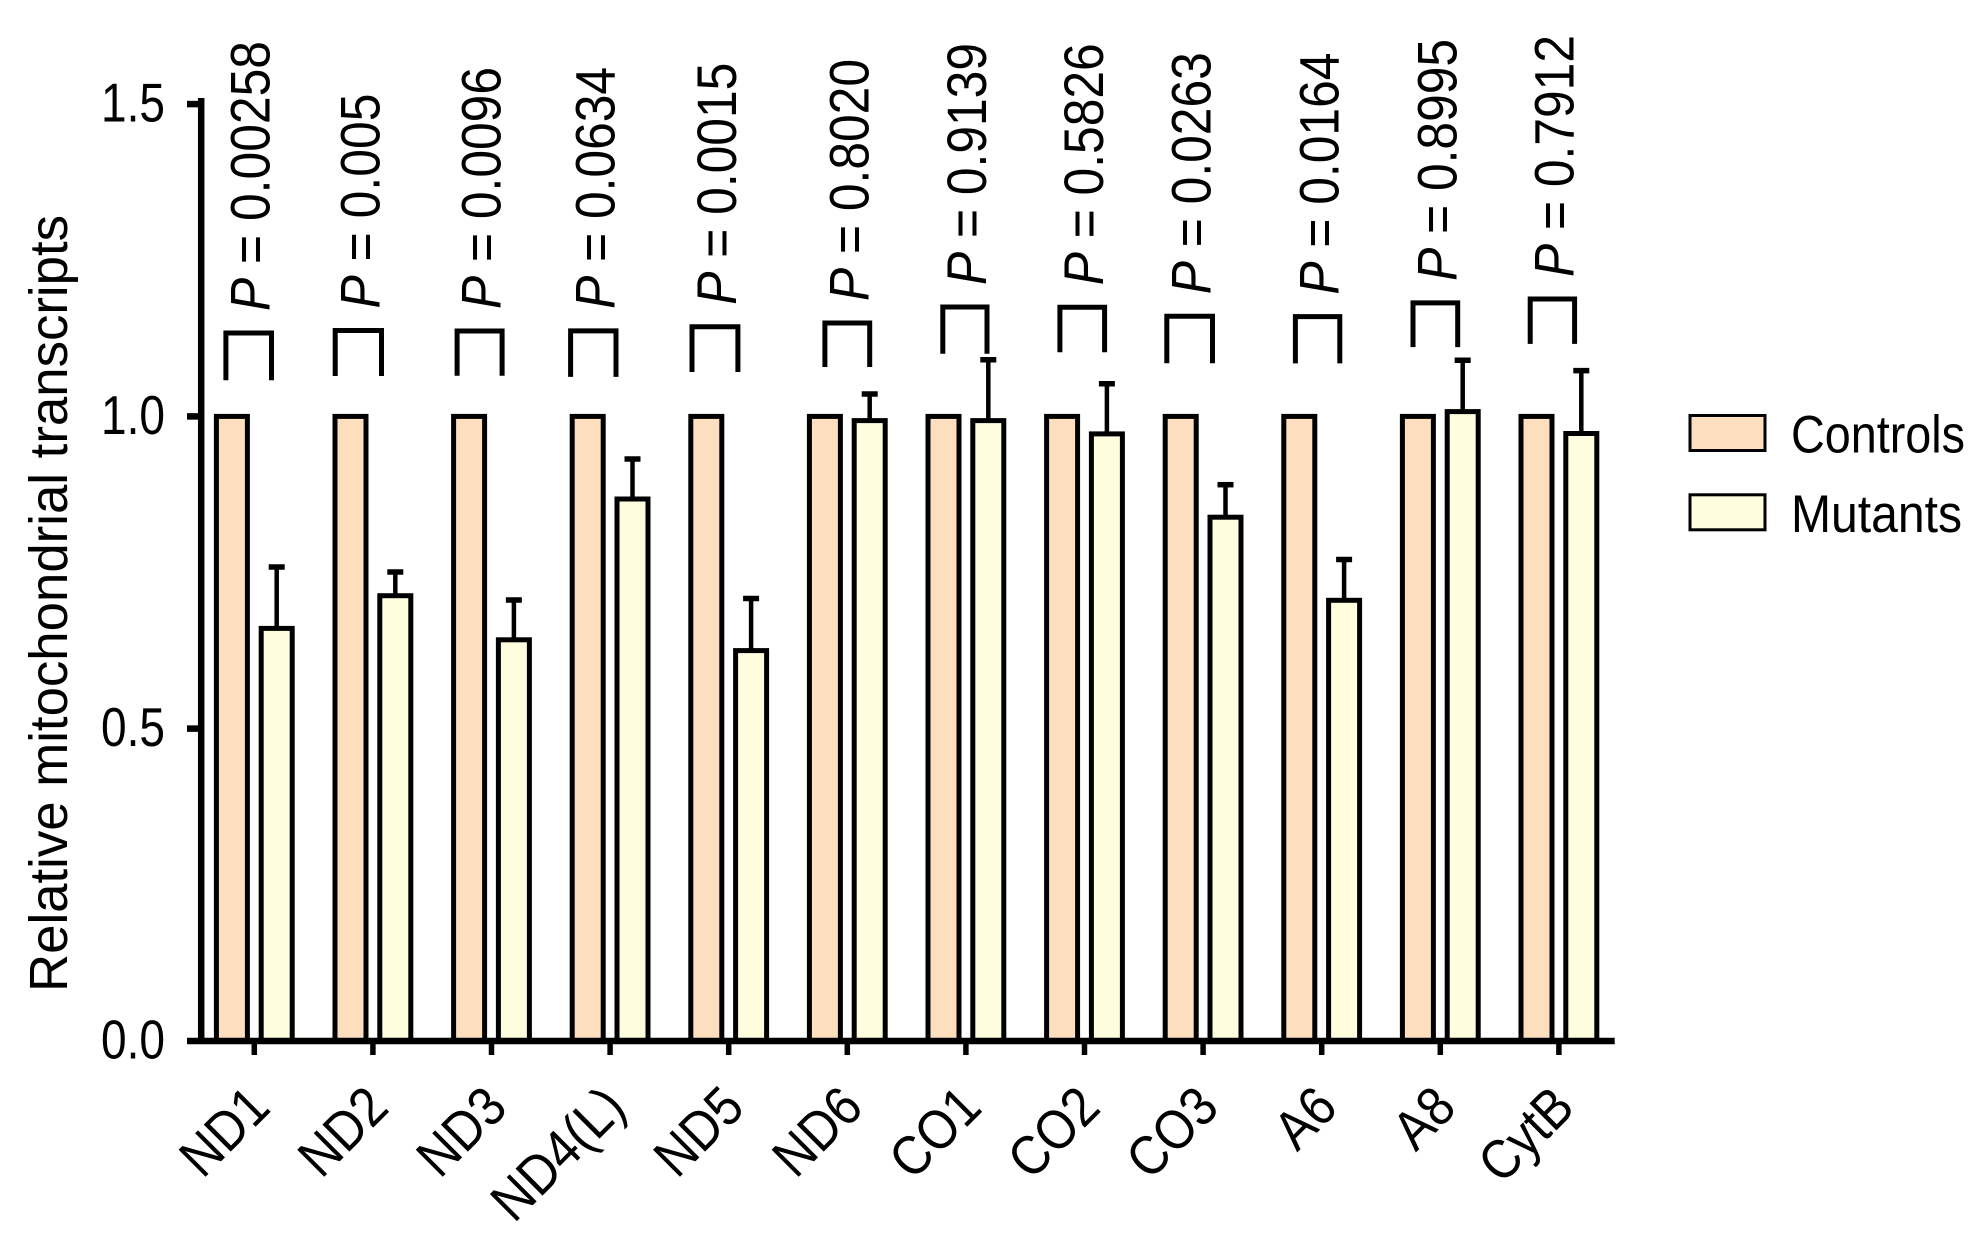 This screenshot has height=1242, width=1977. I want to click on svg-text: P = 0.7912, so click(1553, 156).